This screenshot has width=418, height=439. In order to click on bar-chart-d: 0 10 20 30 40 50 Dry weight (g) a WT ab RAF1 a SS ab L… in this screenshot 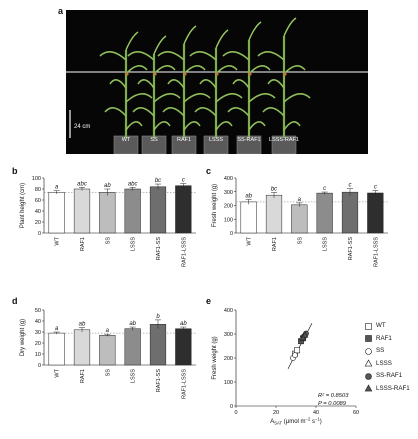, I will do `click(108, 353)`.